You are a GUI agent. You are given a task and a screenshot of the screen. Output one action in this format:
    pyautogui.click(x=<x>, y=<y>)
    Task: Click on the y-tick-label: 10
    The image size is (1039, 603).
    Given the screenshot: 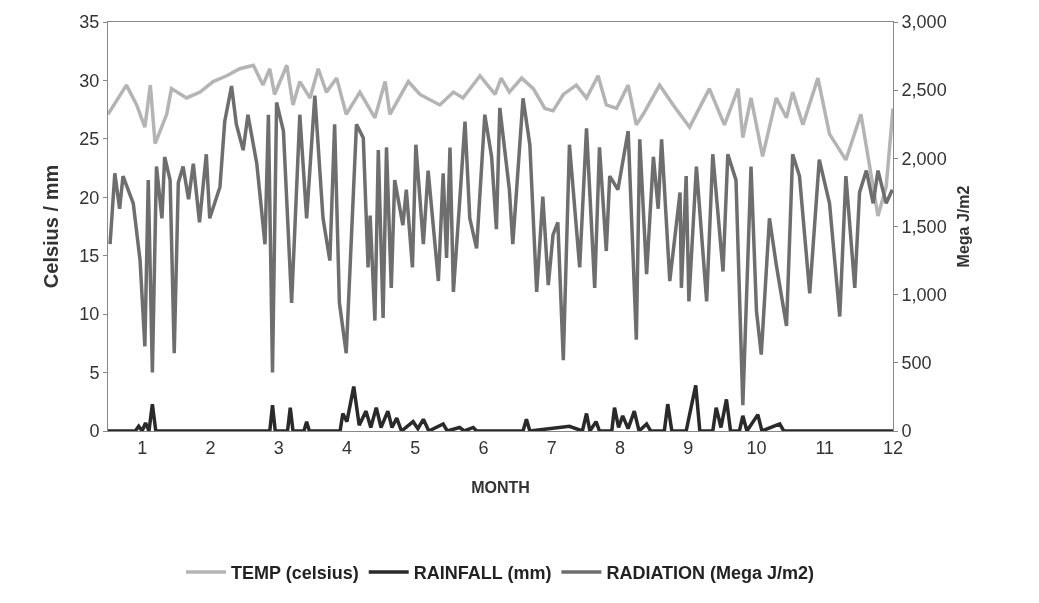 What is the action you would take?
    pyautogui.click(x=89, y=314)
    